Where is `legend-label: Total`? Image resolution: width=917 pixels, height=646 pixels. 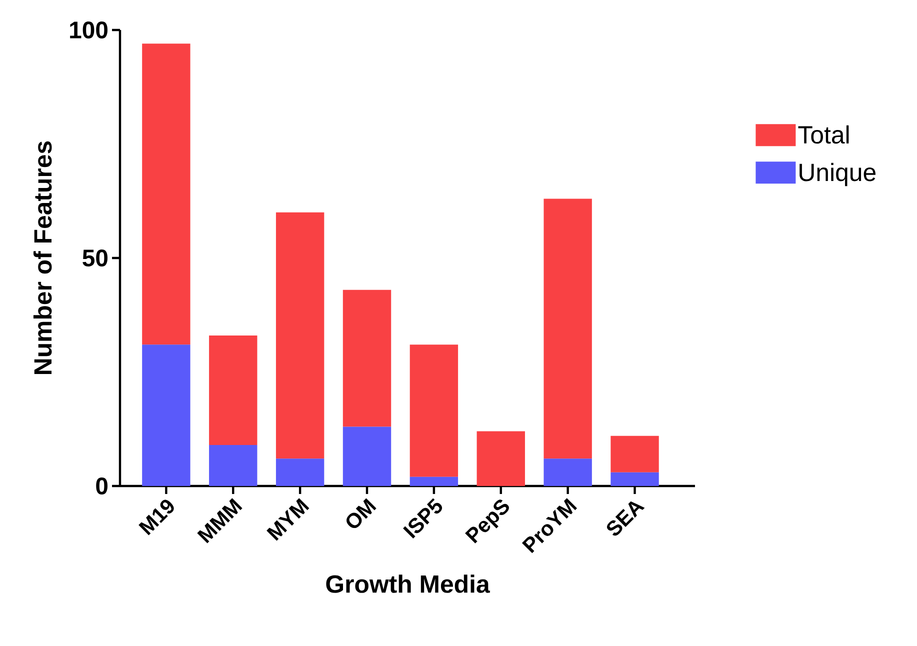
legend-label: Total is located at coordinates (823, 134).